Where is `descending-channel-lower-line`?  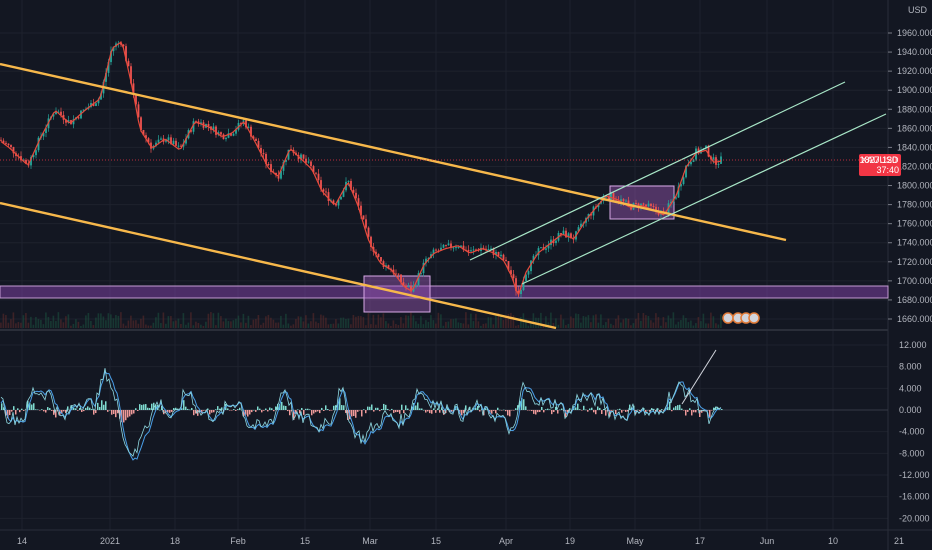 descending-channel-lower-line is located at coordinates (278, 265).